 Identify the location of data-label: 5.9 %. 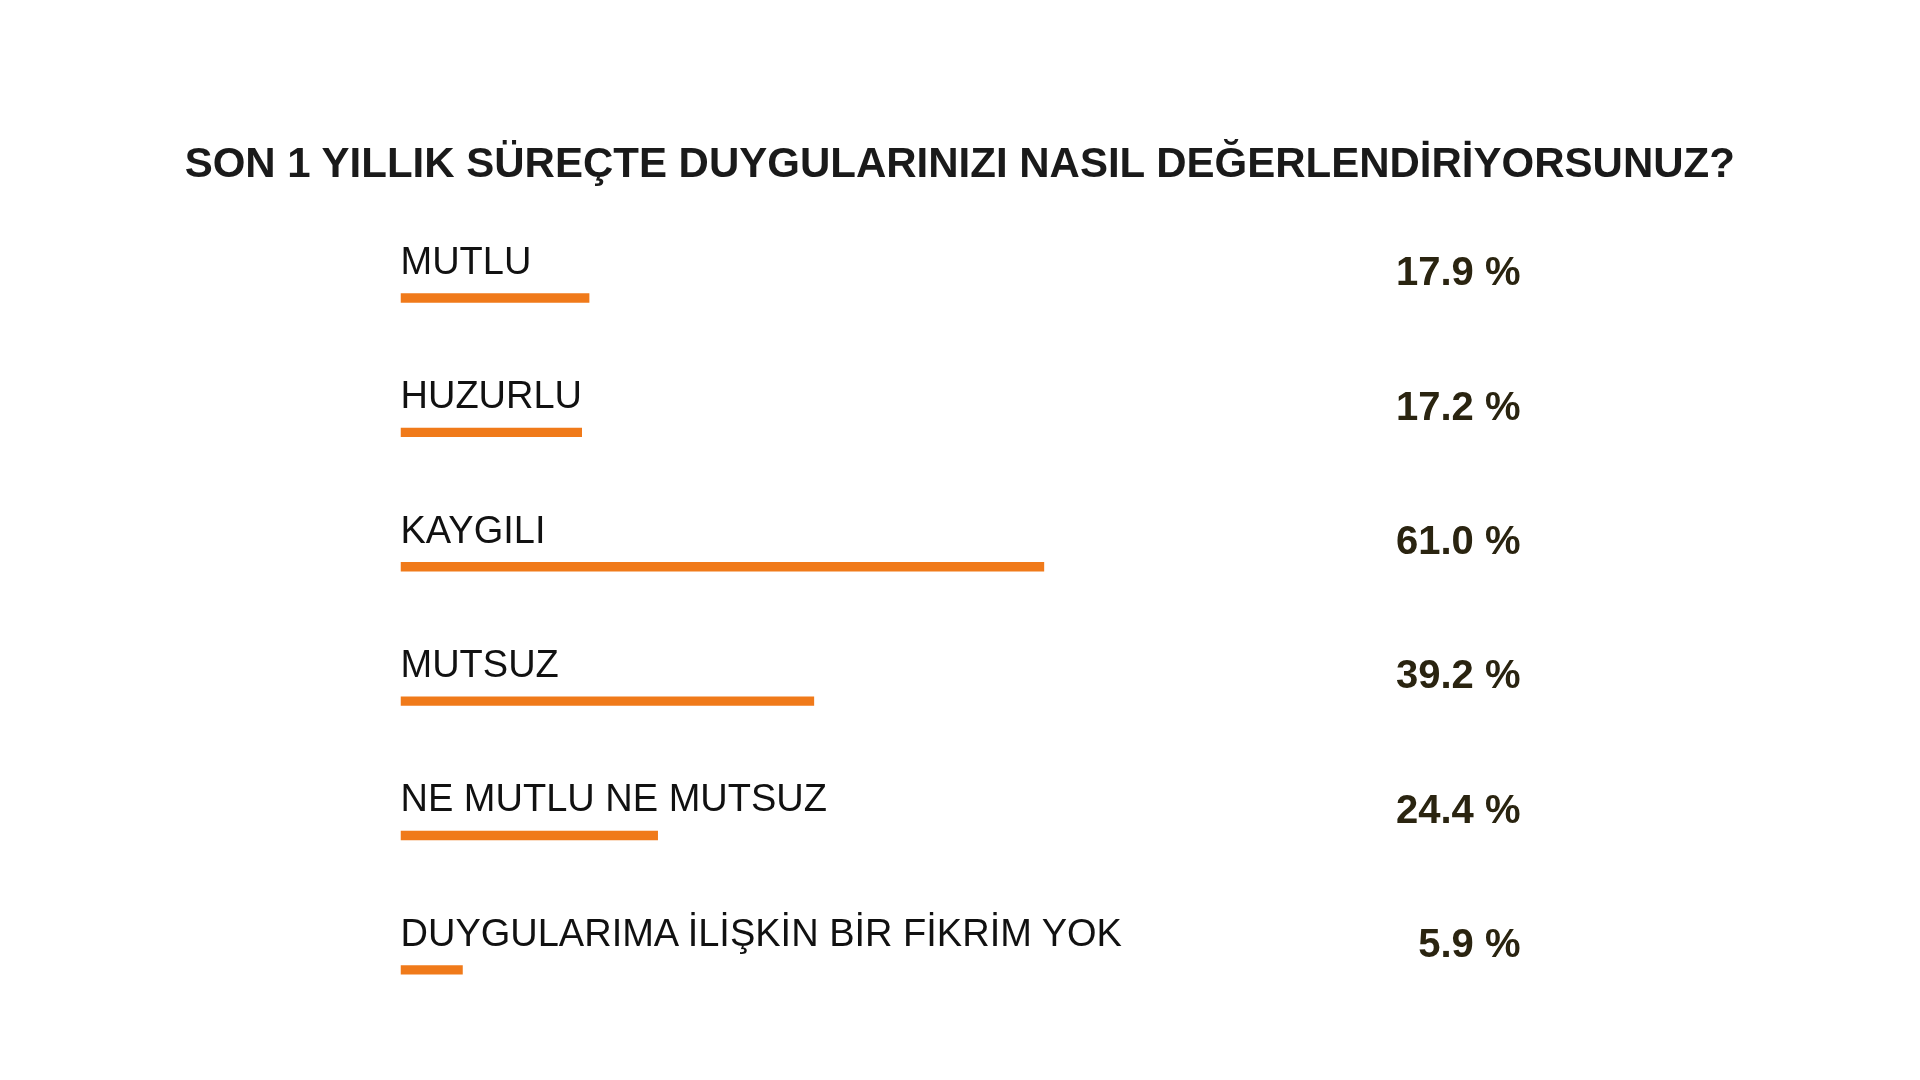
(1469, 943).